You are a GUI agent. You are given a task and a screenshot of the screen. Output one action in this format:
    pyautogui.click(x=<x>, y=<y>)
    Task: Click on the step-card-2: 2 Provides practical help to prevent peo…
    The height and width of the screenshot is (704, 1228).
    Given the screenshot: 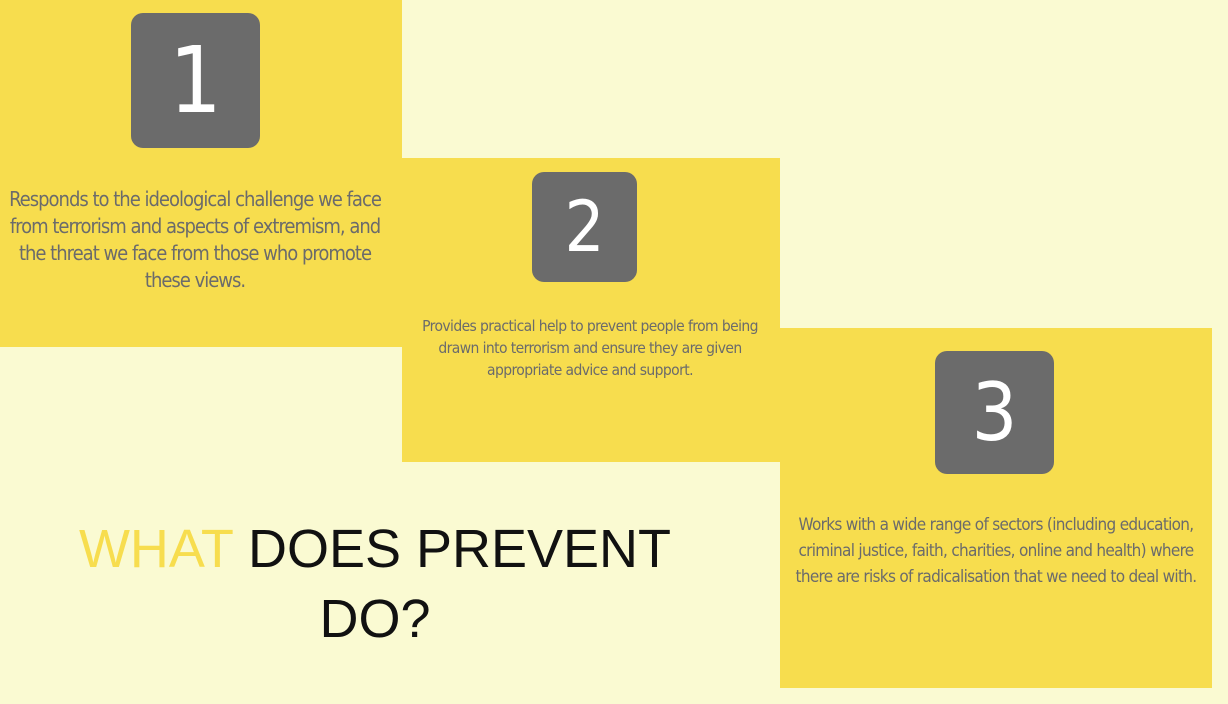 What is the action you would take?
    pyautogui.click(x=591, y=310)
    